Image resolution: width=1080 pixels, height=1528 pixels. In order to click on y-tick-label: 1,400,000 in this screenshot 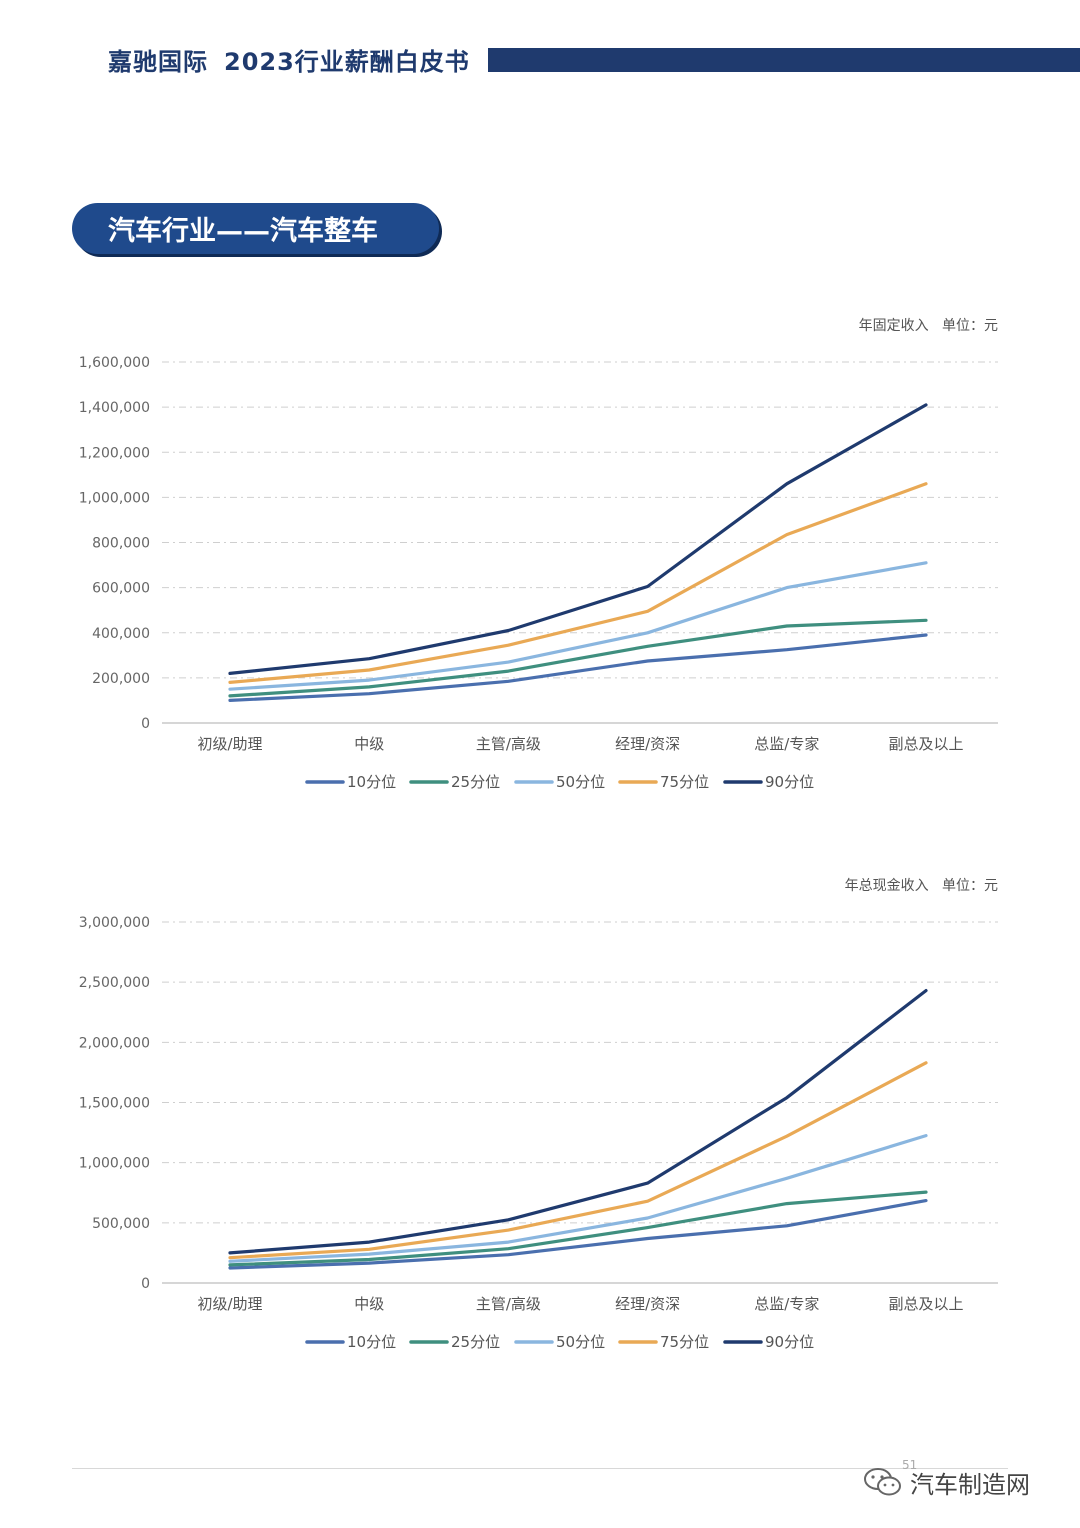, I will do `click(114, 408)`.